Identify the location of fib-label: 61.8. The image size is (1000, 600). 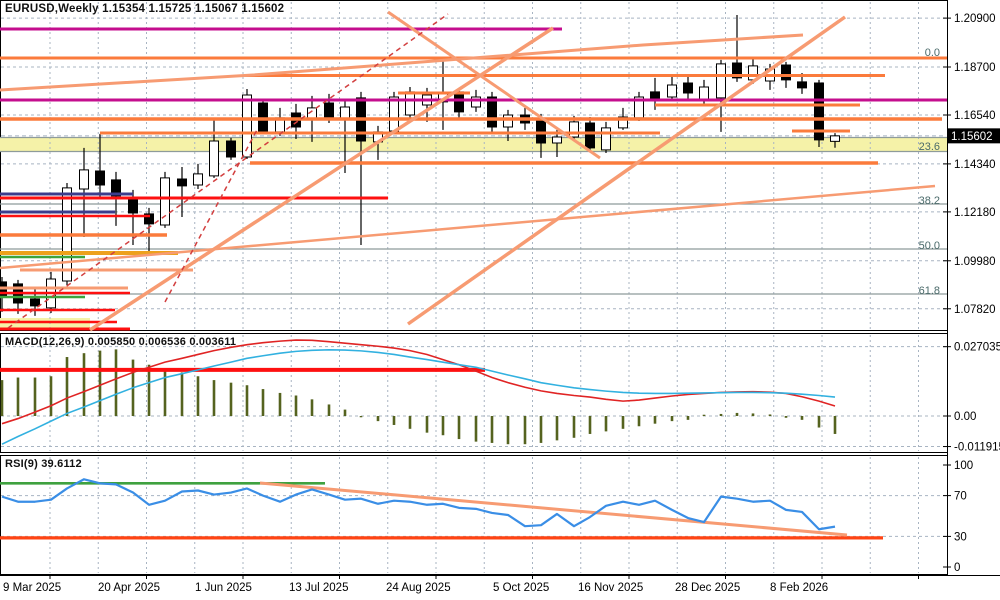
(929, 291).